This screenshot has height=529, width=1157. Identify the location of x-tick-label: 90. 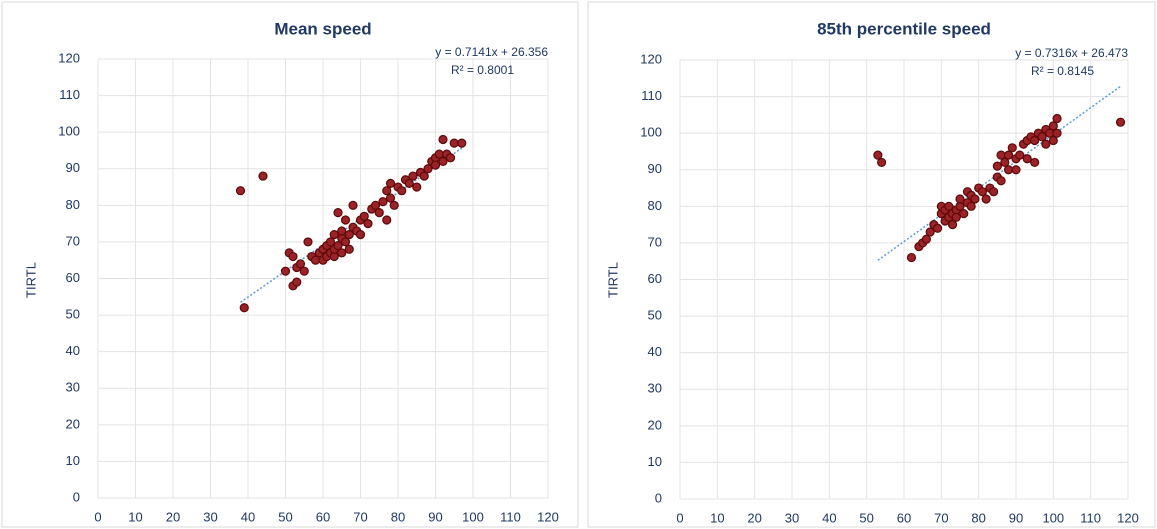
(435, 516).